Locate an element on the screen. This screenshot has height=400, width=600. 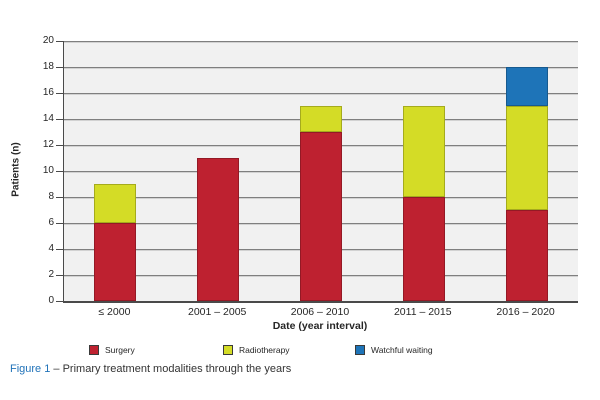
x-tick-label: 2011 – 2015 is located at coordinates (422, 312).